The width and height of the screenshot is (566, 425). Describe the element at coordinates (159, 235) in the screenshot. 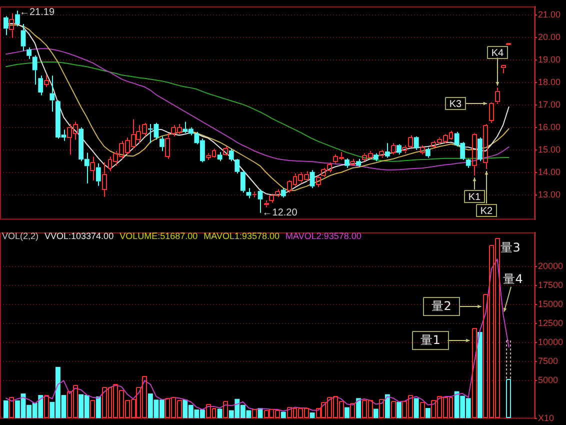

I see `annotation: VOLUME:51687.00` at that location.